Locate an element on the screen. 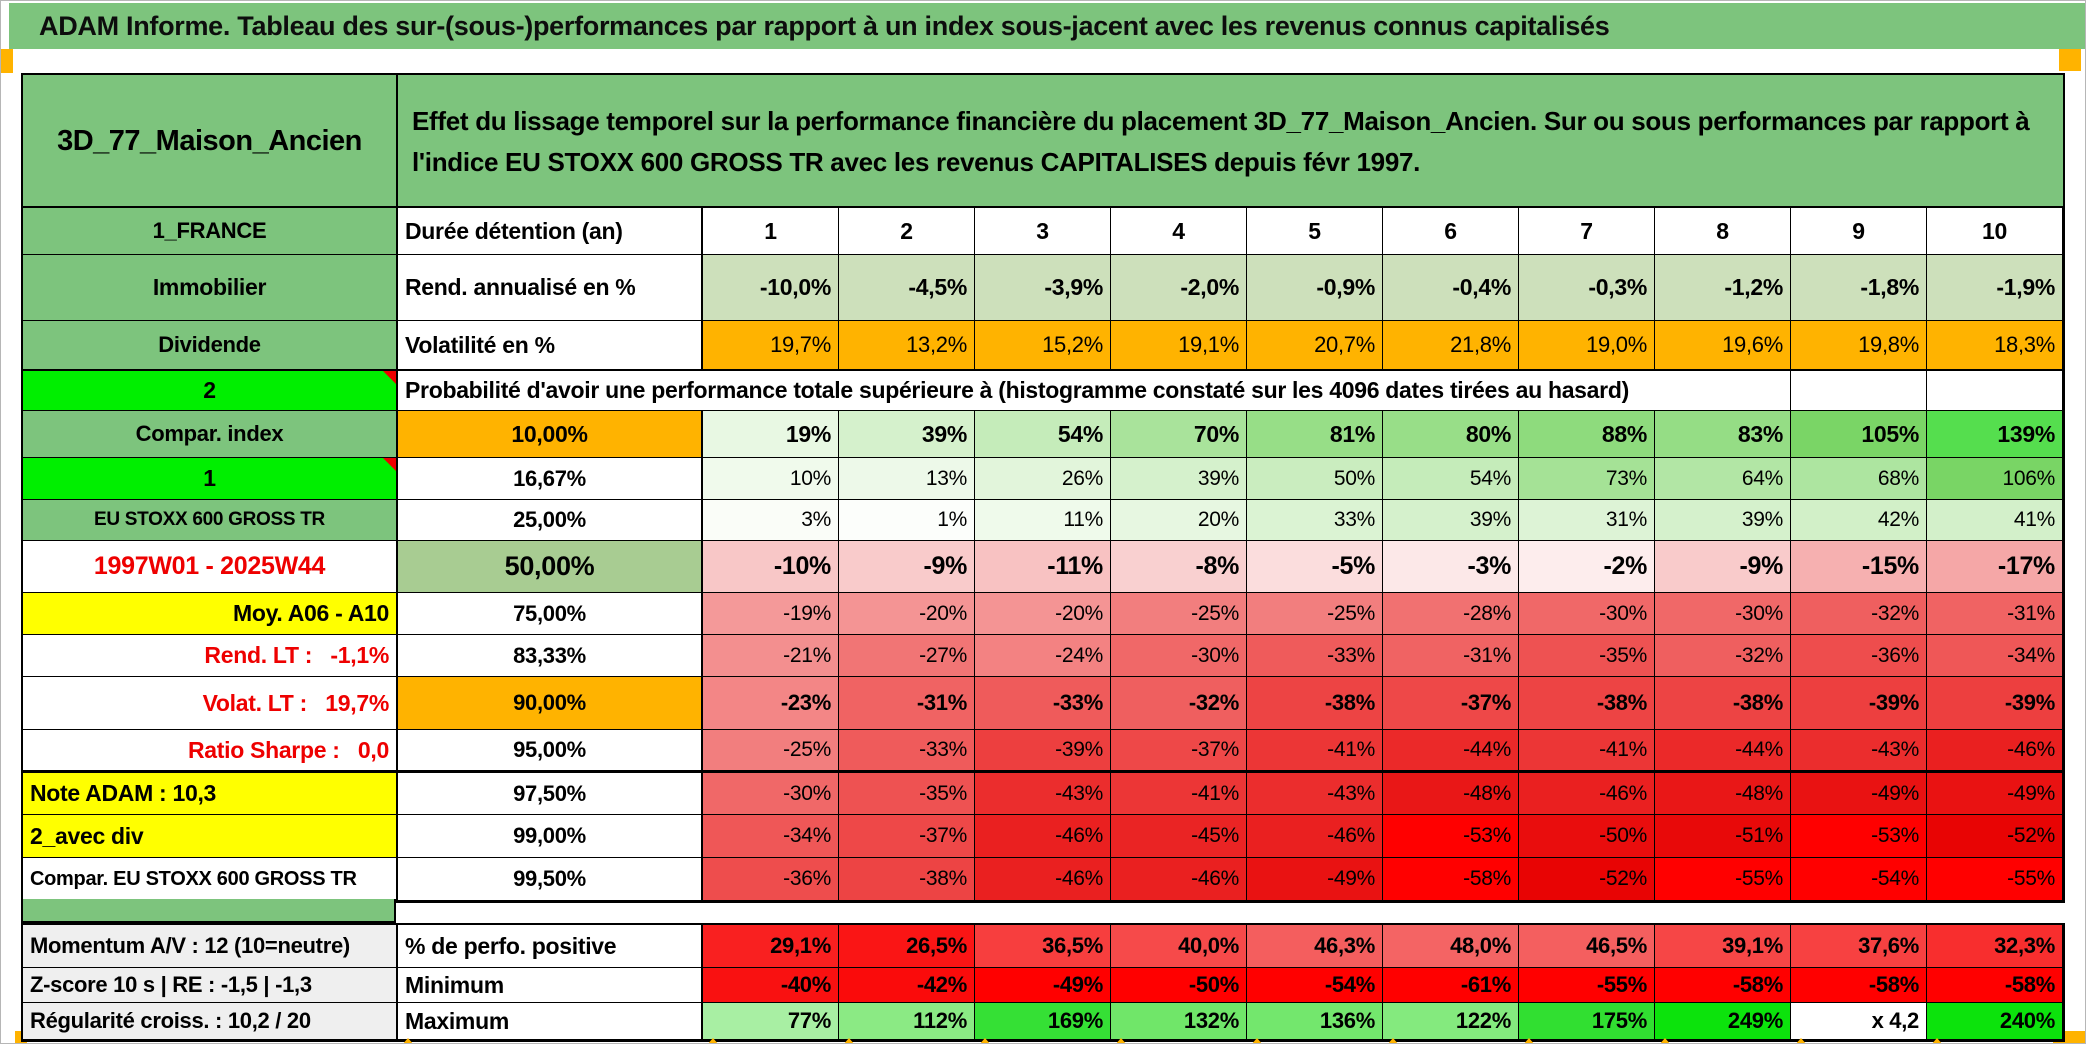 The width and height of the screenshot is (2086, 1044). cell-p75-y9: -32% is located at coordinates (1859, 614).